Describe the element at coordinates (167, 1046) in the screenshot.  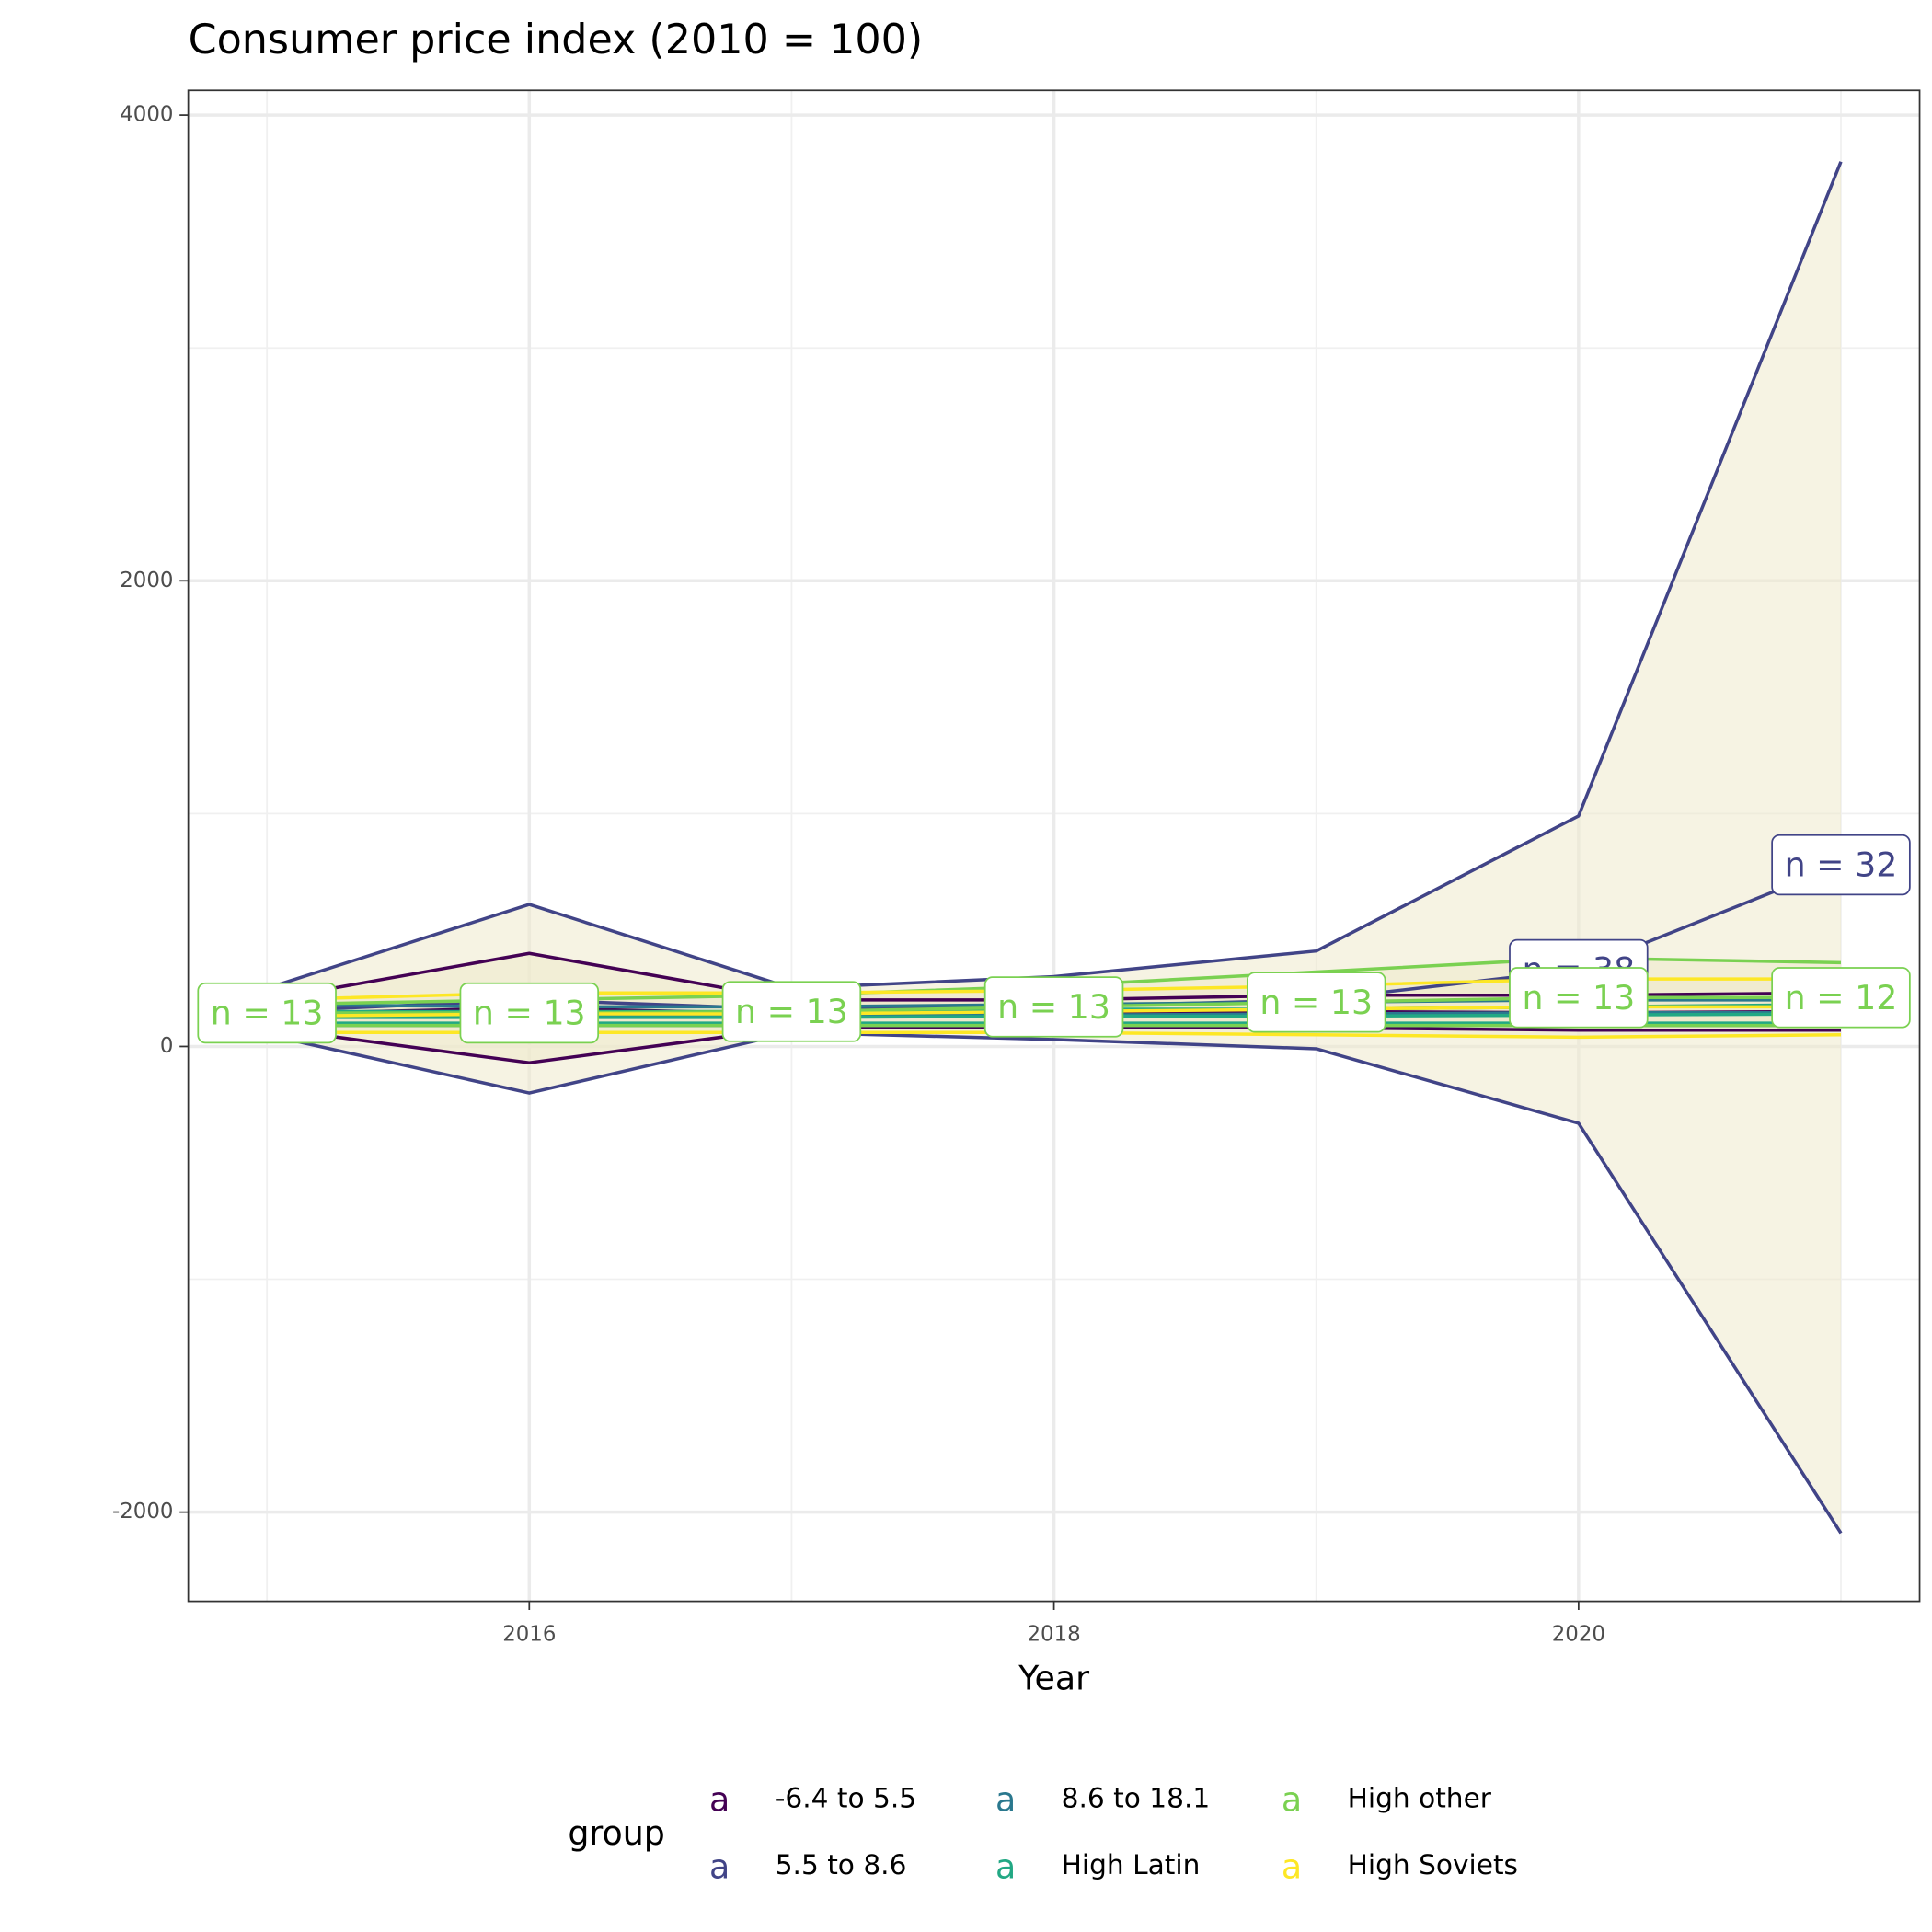
I see `y-tick-label: 0` at that location.